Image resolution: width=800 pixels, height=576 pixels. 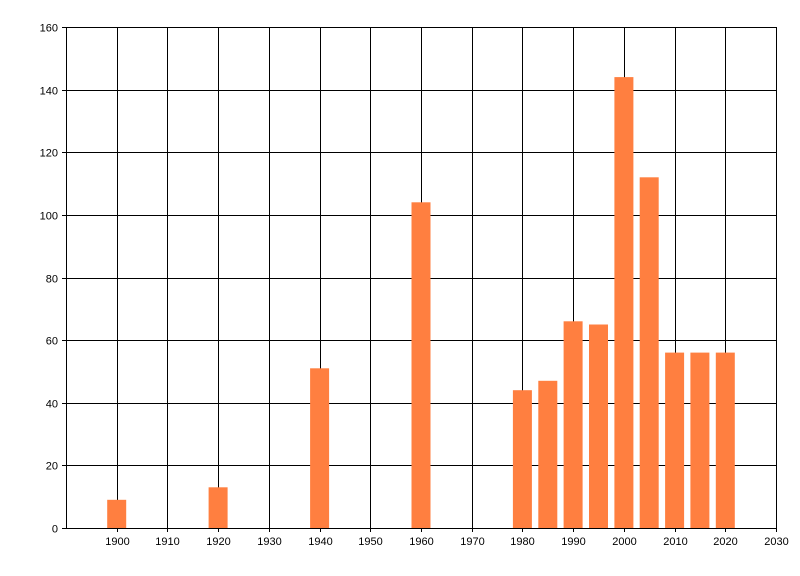 I want to click on bar-2015, so click(x=700, y=440).